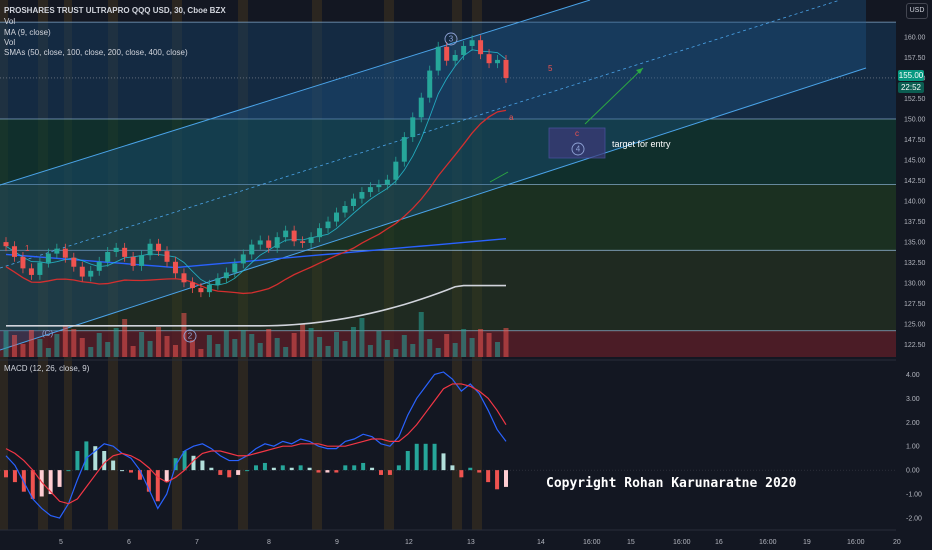  What do you see at coordinates (10, 42) in the screenshot?
I see `vol2-legend: Vol` at bounding box center [10, 42].